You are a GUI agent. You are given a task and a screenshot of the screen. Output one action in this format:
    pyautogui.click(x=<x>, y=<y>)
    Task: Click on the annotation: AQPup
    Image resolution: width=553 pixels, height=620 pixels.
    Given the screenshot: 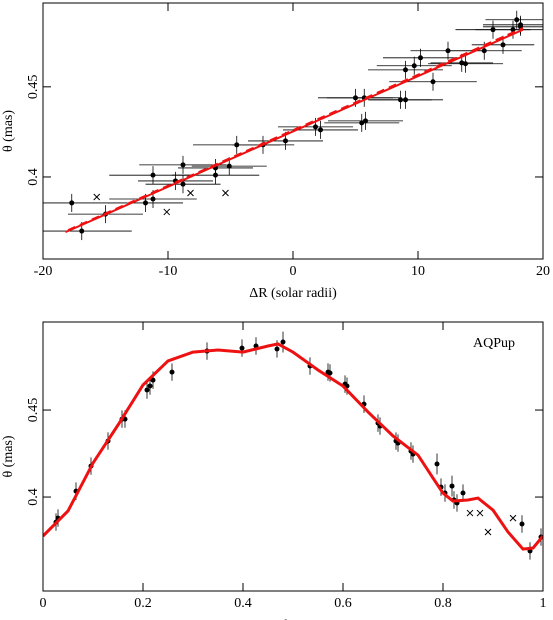 What is the action you would take?
    pyautogui.click(x=494, y=343)
    